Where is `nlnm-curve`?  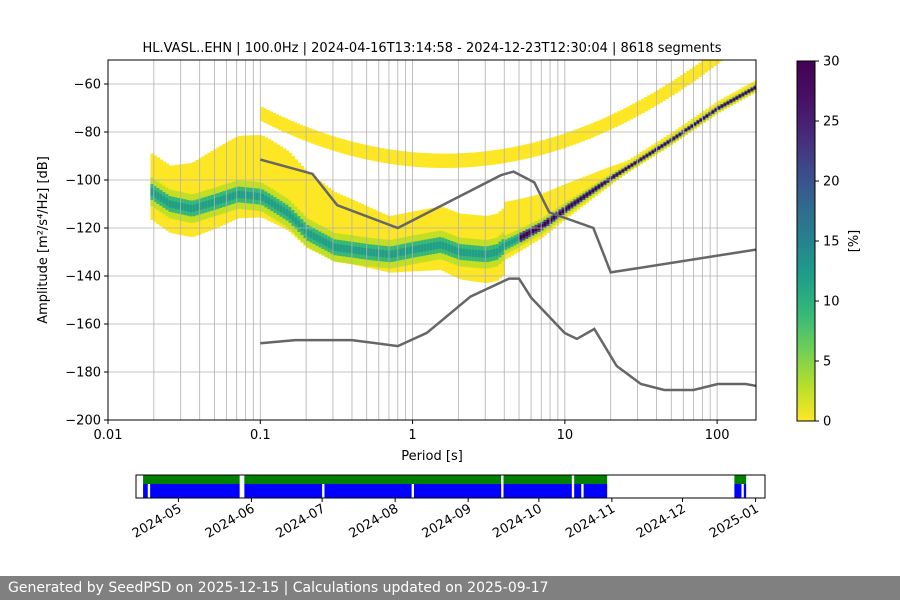
nlnm-curve is located at coordinates (508, 334).